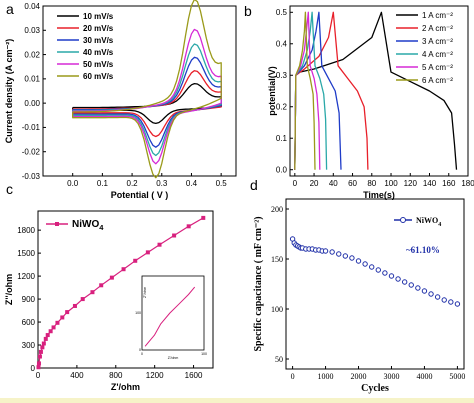 Image resolution: width=474 pixels, height=403 pixels. I want to click on x-tick-label: 120, so click(411, 183).